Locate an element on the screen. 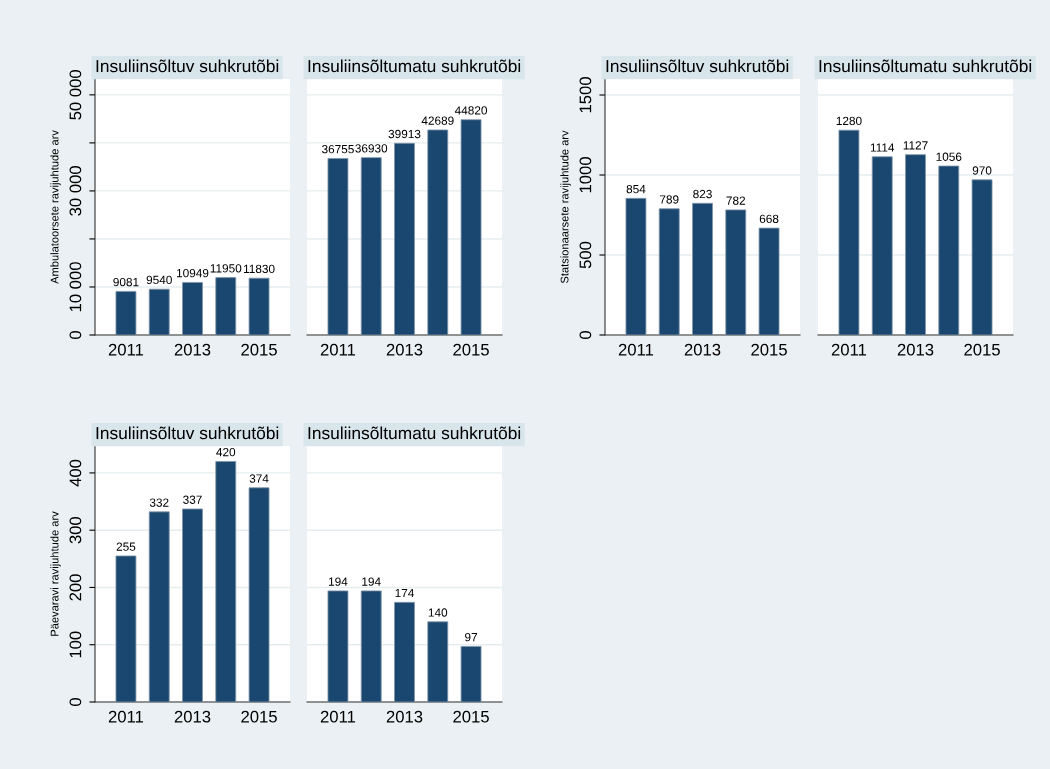  y-tick-label: 1500 is located at coordinates (585, 95).